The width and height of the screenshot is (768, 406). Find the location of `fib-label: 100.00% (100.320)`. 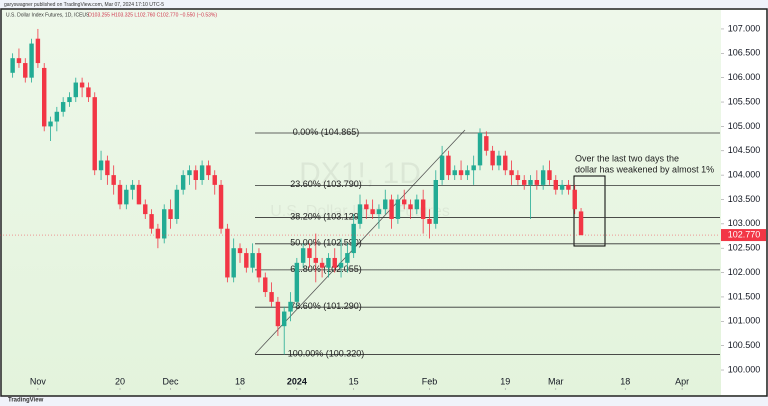

fib-label: 100.00% (100.320) is located at coordinates (326, 353).